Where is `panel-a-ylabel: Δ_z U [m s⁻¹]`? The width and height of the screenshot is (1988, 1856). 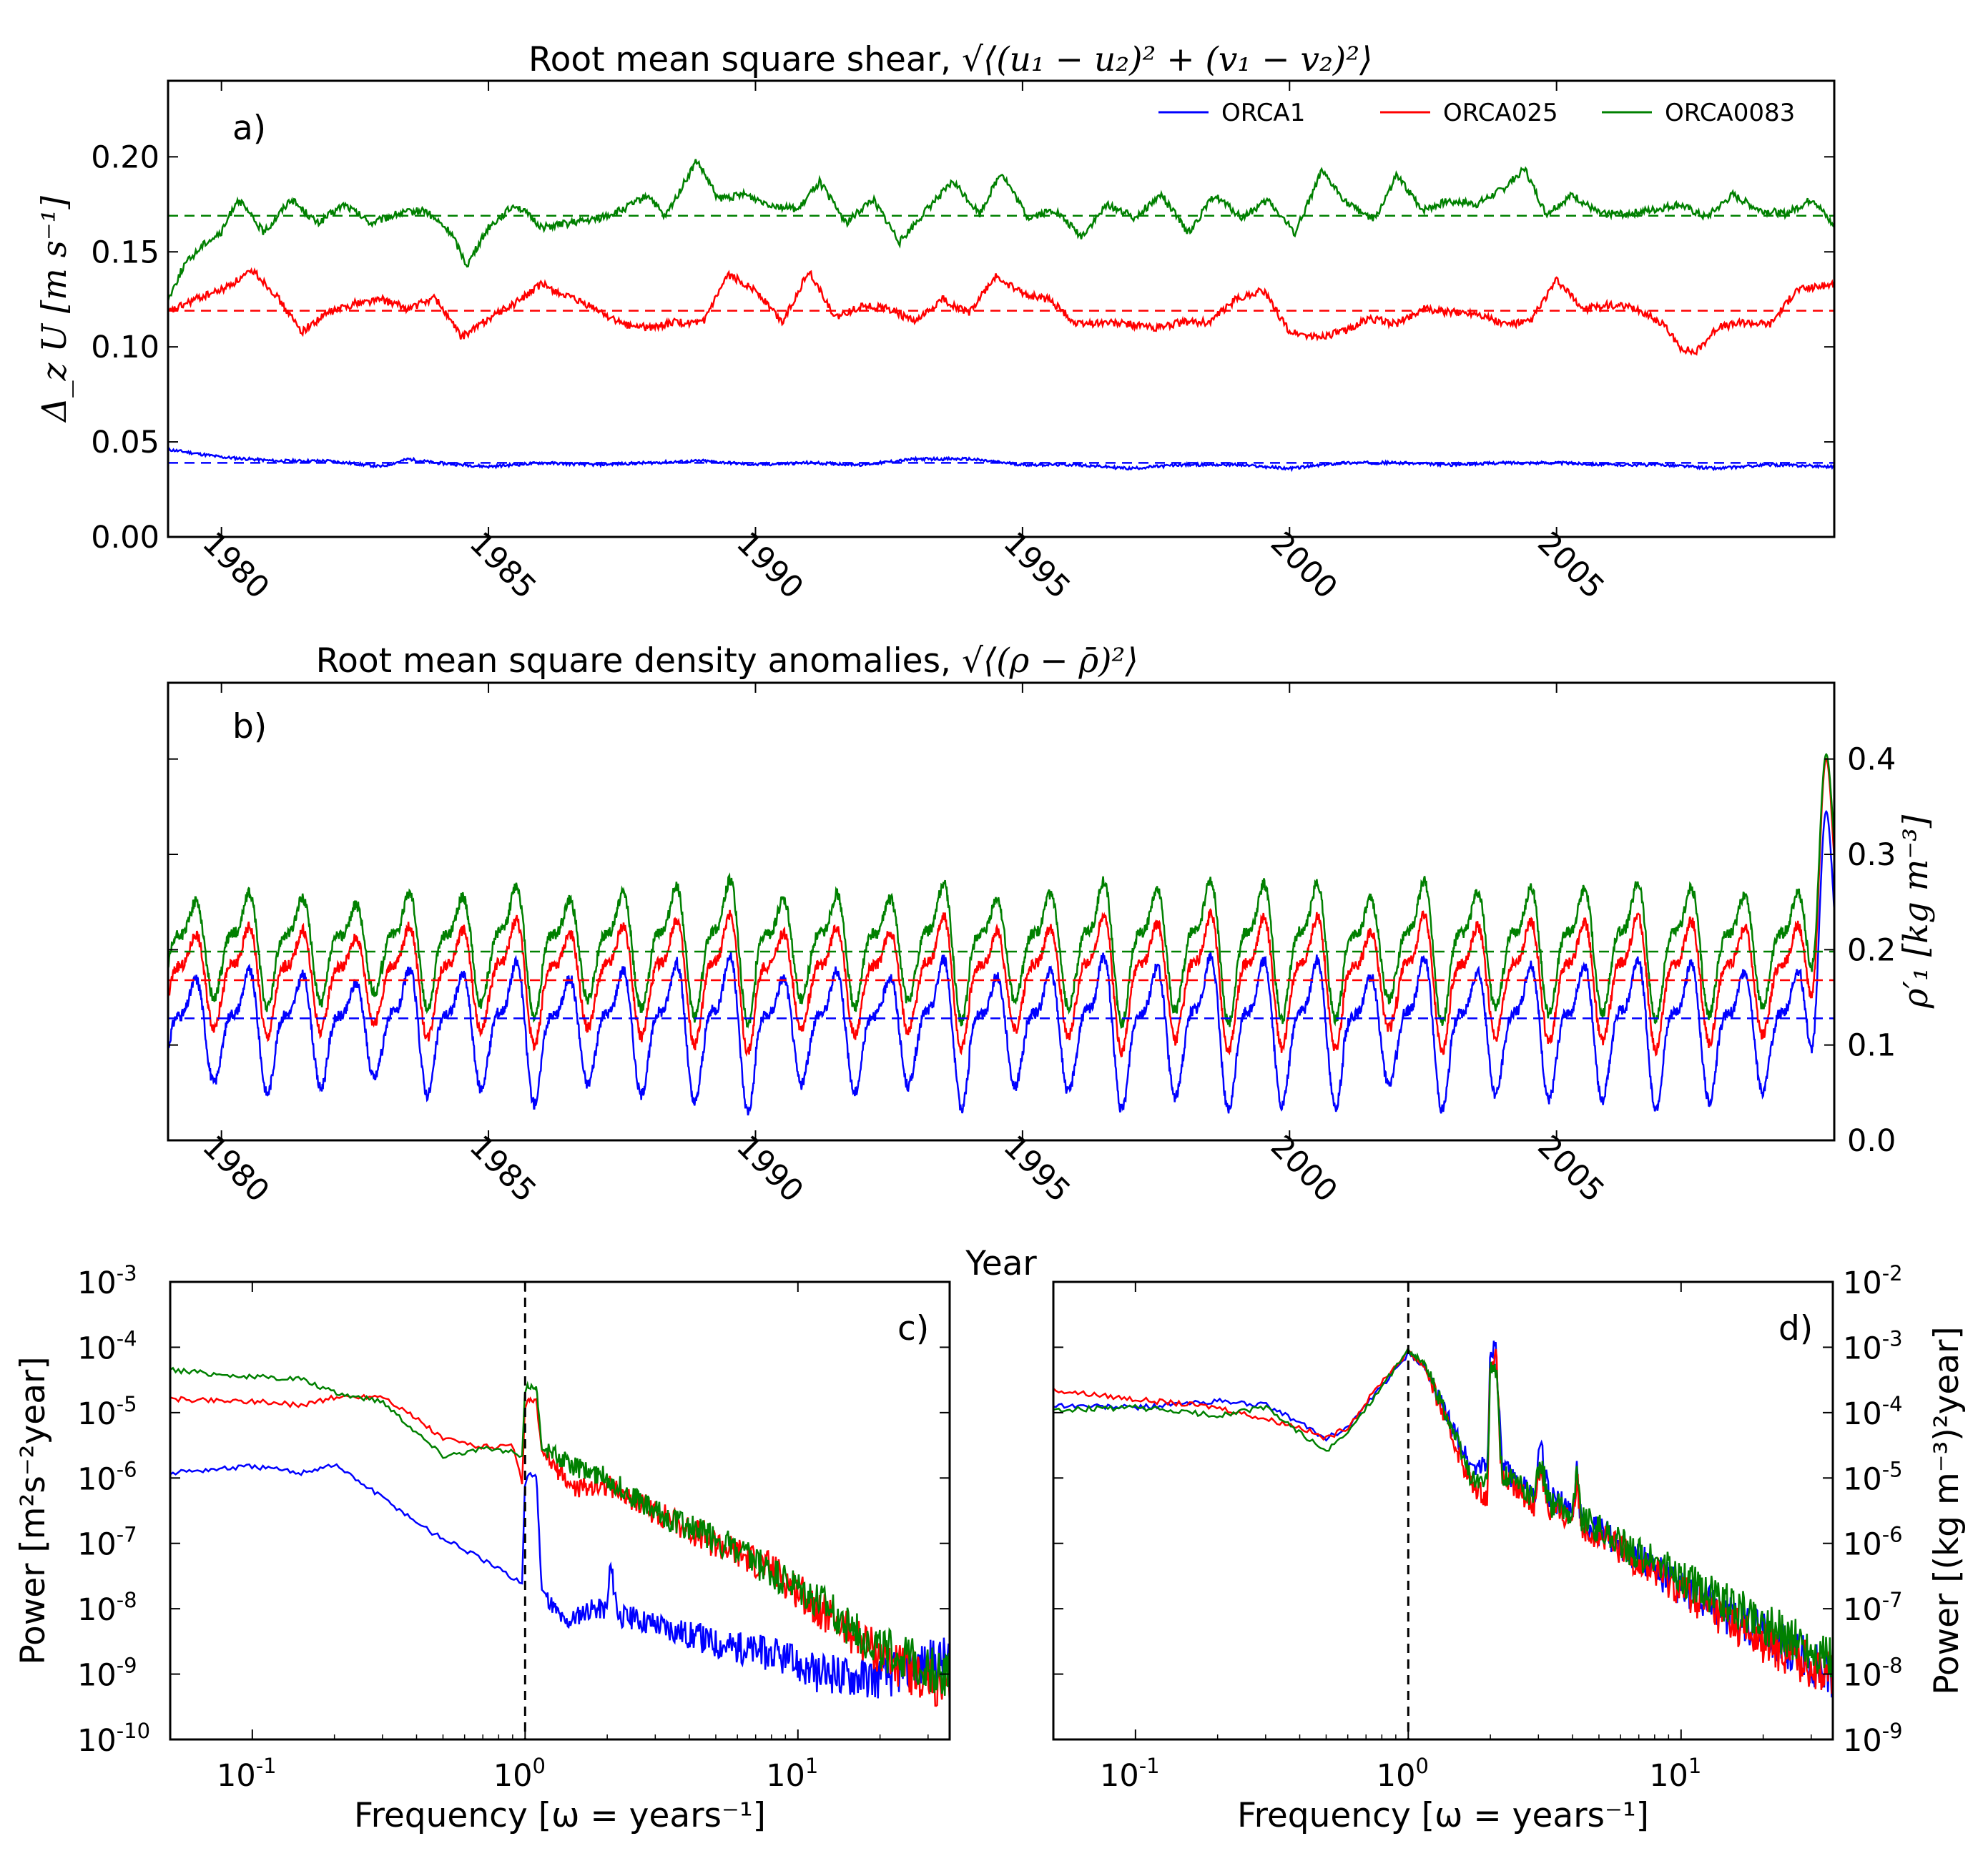 panel-a-ylabel: Δ_z U [m s⁻¹] is located at coordinates (54, 309).